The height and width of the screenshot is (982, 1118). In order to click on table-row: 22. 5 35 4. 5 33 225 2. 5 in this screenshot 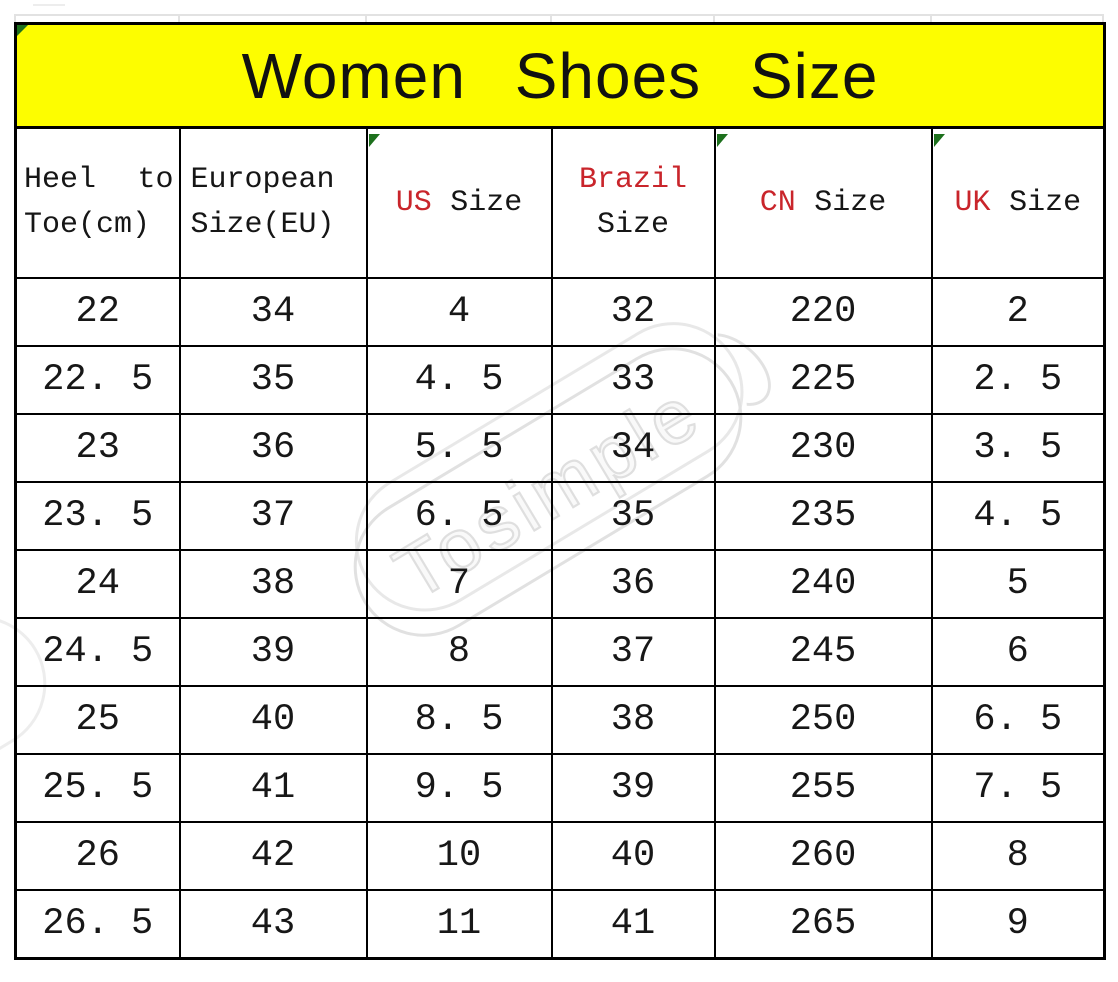, I will do `click(560, 380)`.